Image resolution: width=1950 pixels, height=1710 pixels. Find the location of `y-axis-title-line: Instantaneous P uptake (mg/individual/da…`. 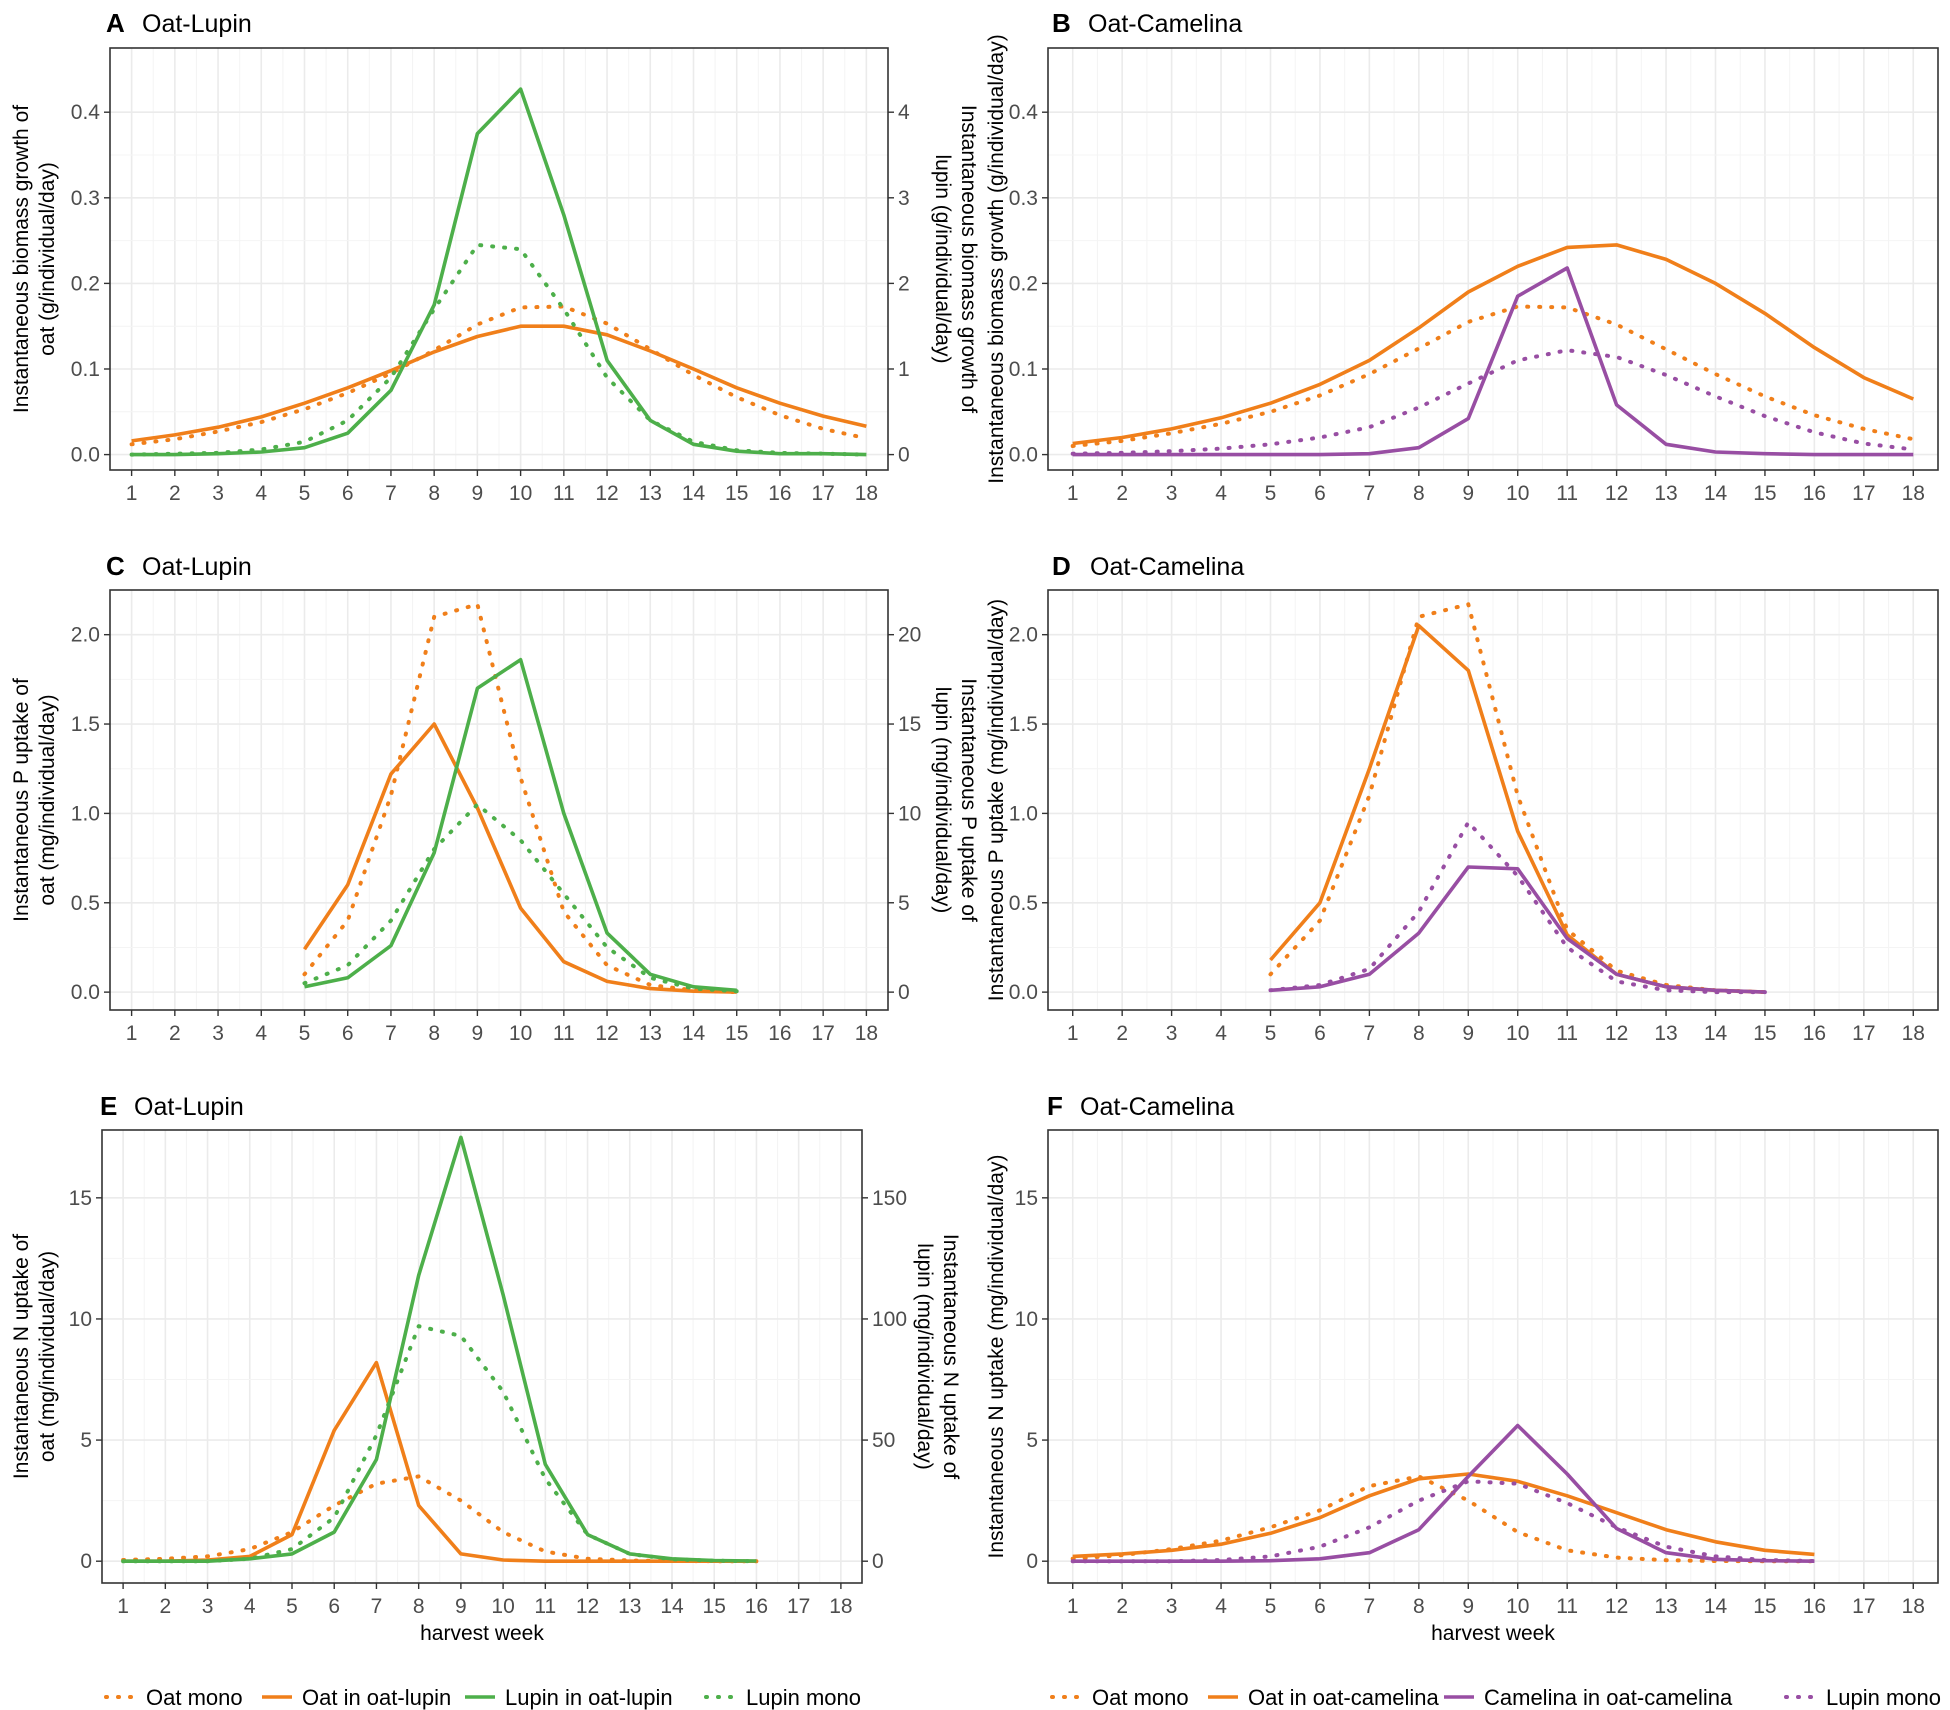

y-axis-title-line: Instantaneous P uptake (mg/individual/da… is located at coordinates (996, 800).